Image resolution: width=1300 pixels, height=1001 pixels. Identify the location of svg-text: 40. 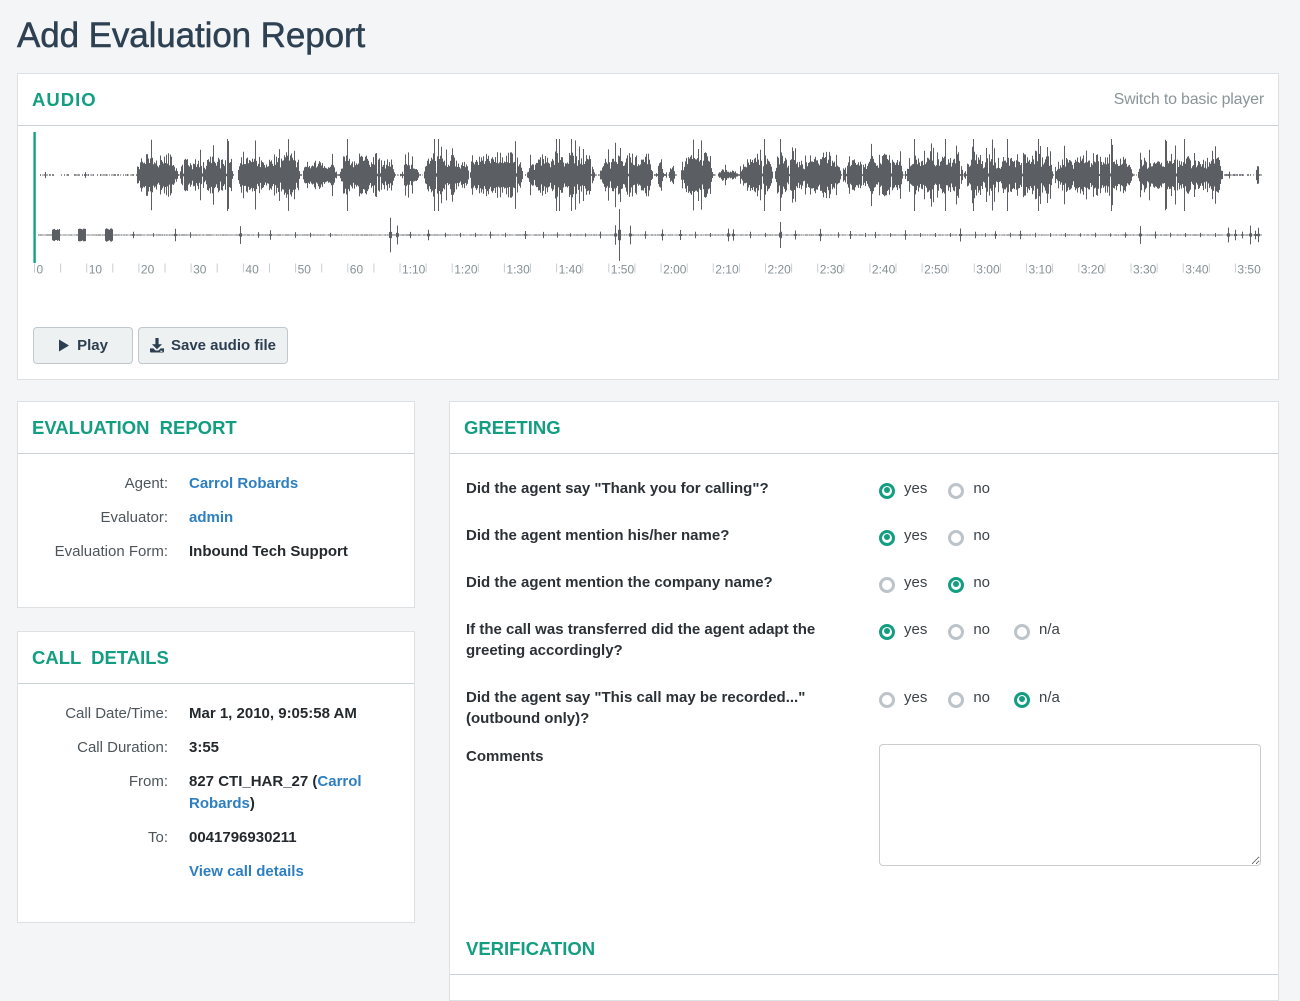
(252, 270).